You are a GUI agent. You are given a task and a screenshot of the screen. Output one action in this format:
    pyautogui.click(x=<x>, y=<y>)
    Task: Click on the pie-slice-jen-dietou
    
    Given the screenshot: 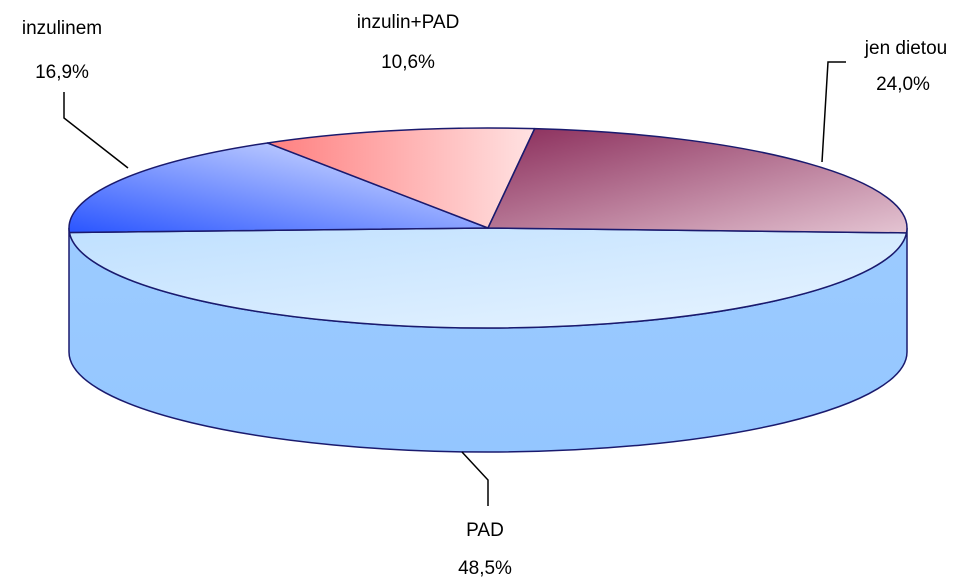 What is the action you would take?
    pyautogui.click(x=697, y=180)
    